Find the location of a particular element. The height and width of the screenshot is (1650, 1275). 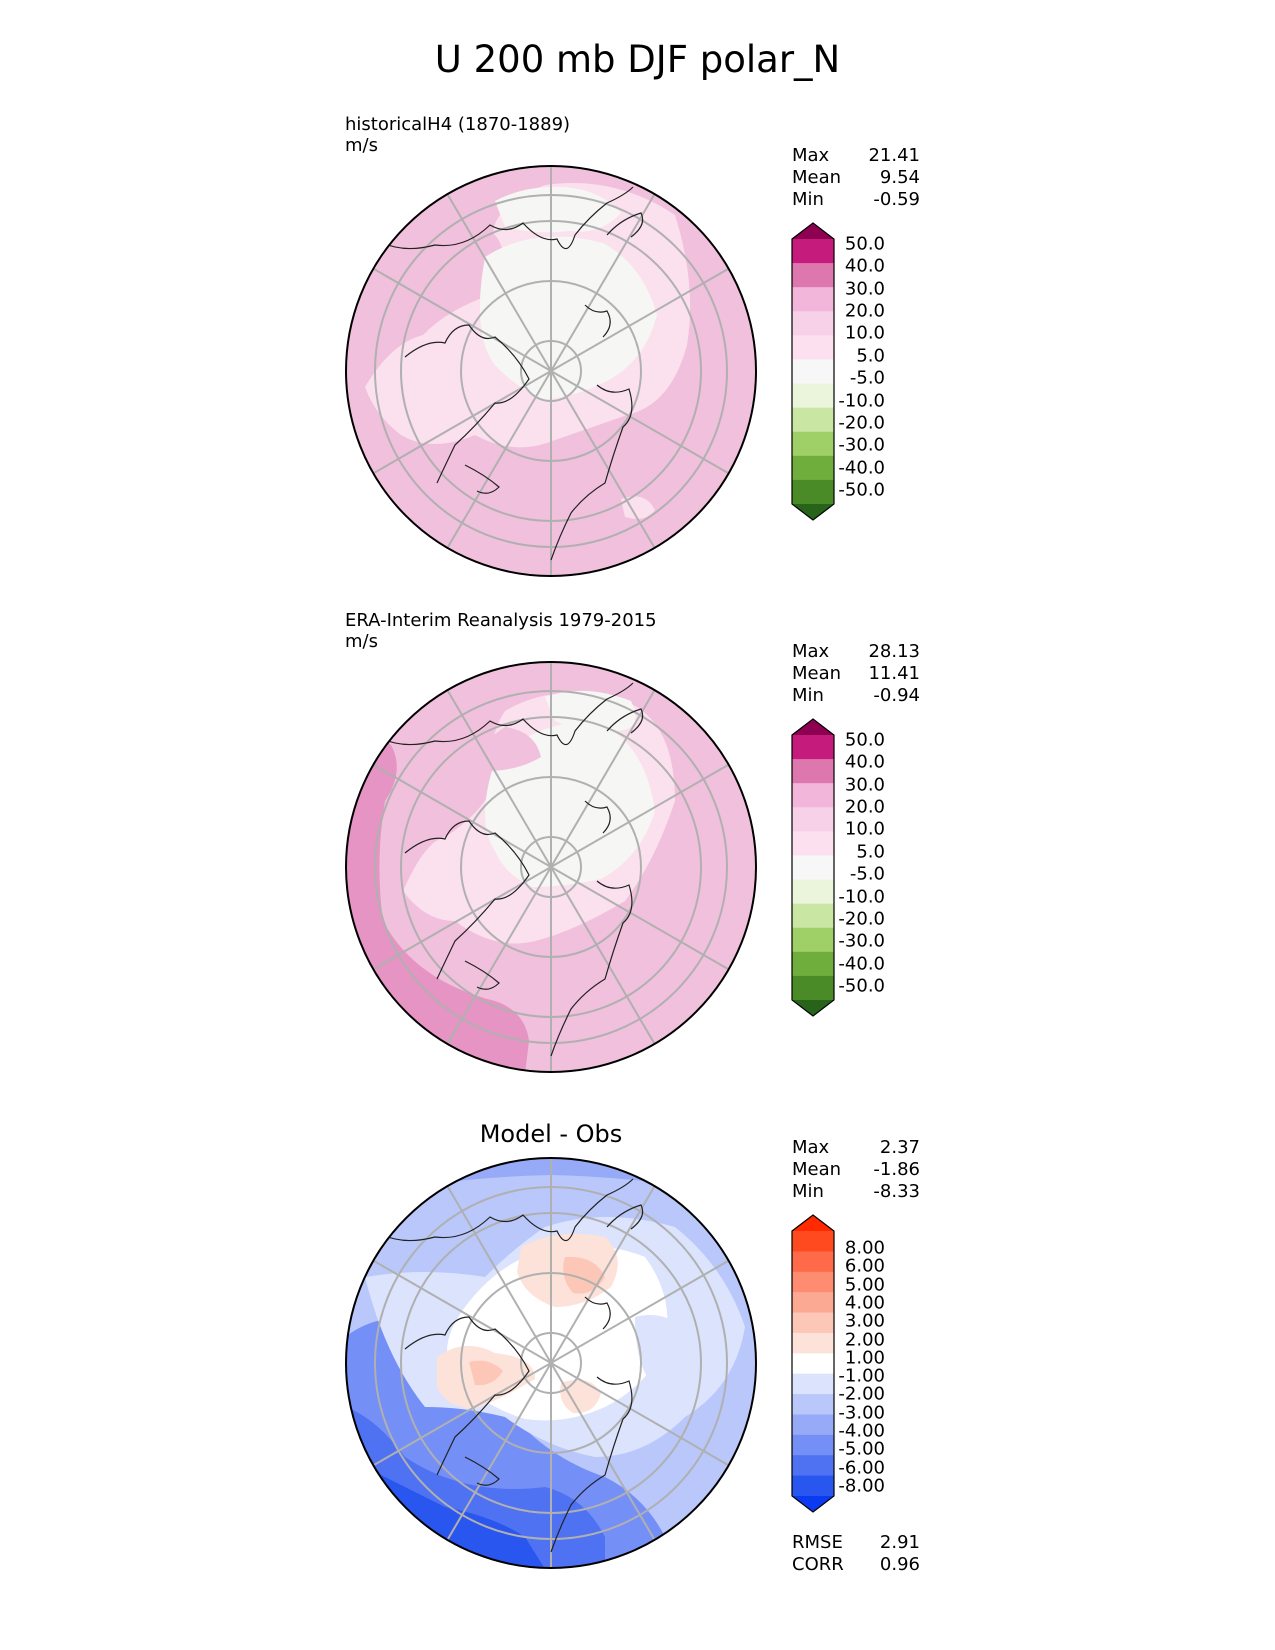

stat-value: 28.13 is located at coordinates (894, 651).